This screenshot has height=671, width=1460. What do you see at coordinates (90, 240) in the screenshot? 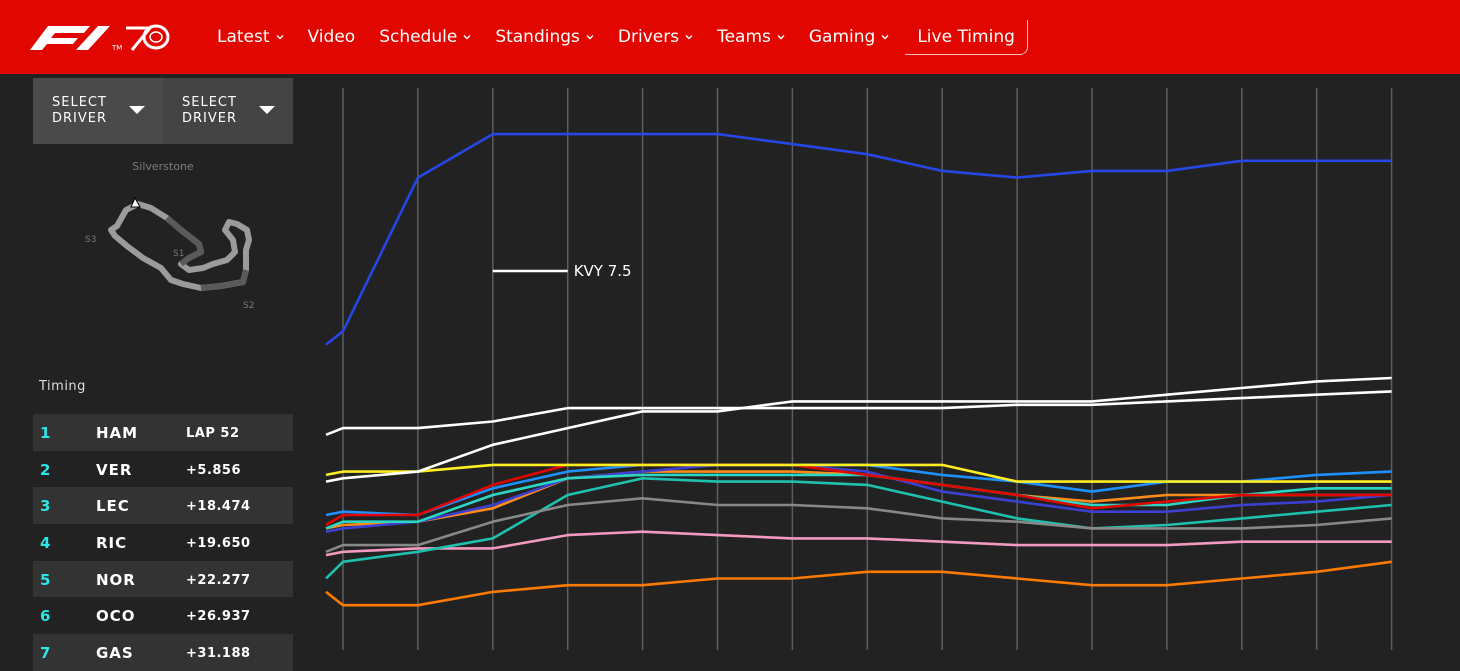
I see `sector-3-label: S3` at bounding box center [90, 240].